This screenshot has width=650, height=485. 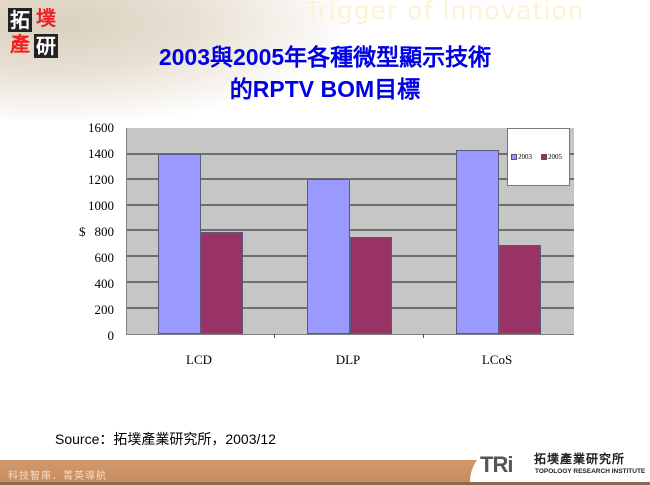 I want to click on brand-panel, so click(x=560, y=465).